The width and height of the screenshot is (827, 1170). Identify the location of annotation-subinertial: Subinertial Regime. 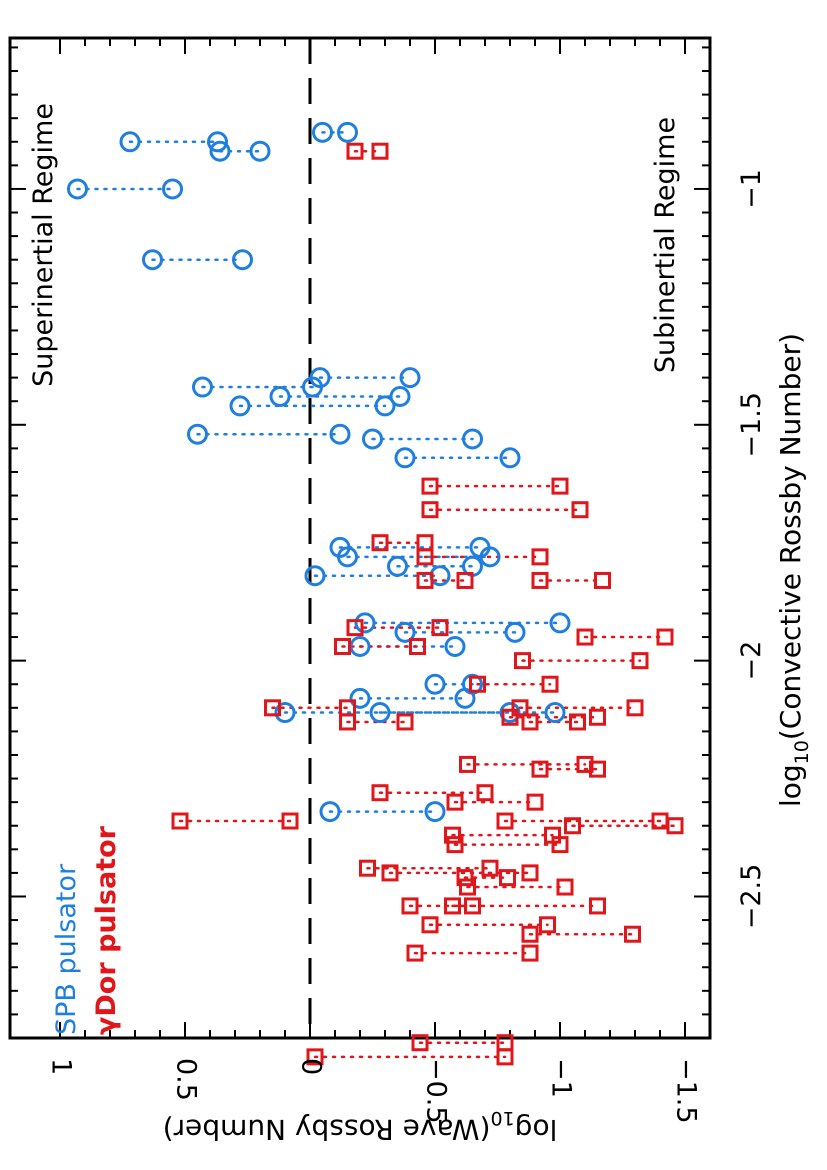
(665, 245).